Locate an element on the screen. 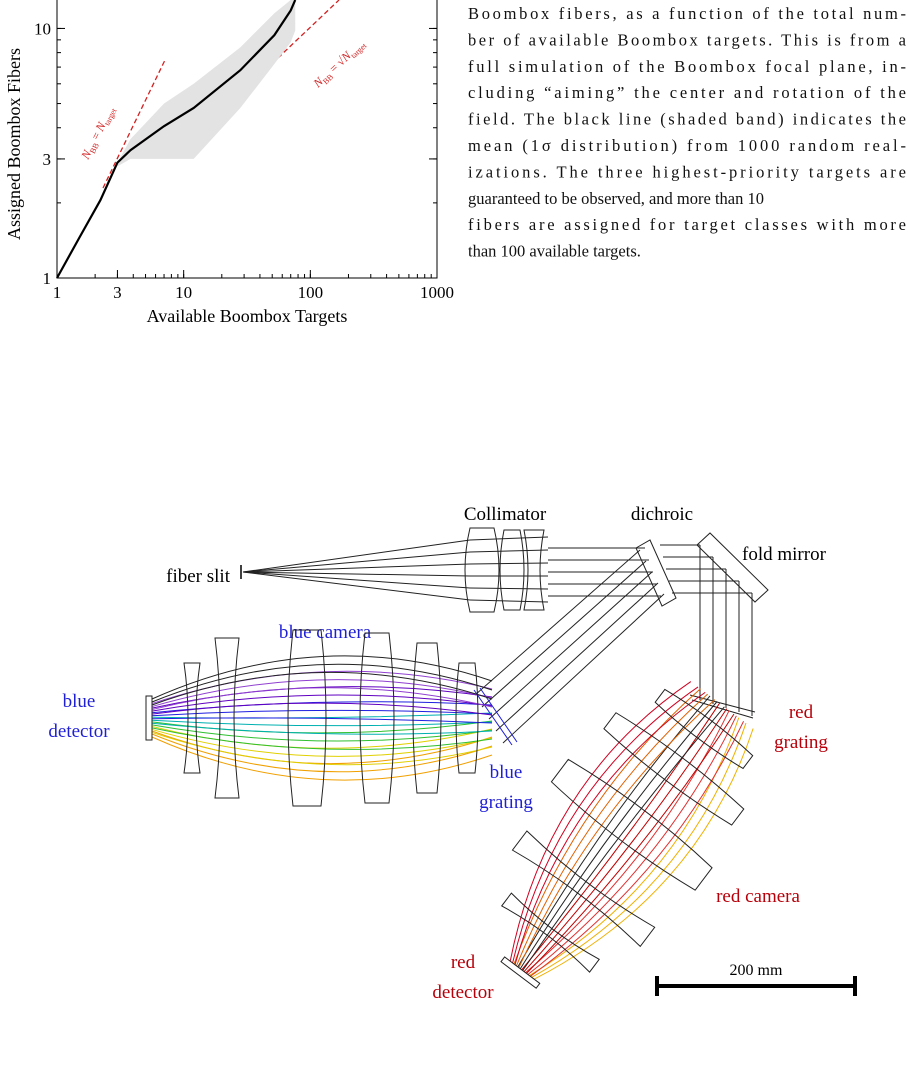 This screenshot has width=908, height=1086. reference-label: NBB = √Ntarget is located at coordinates (339, 64).